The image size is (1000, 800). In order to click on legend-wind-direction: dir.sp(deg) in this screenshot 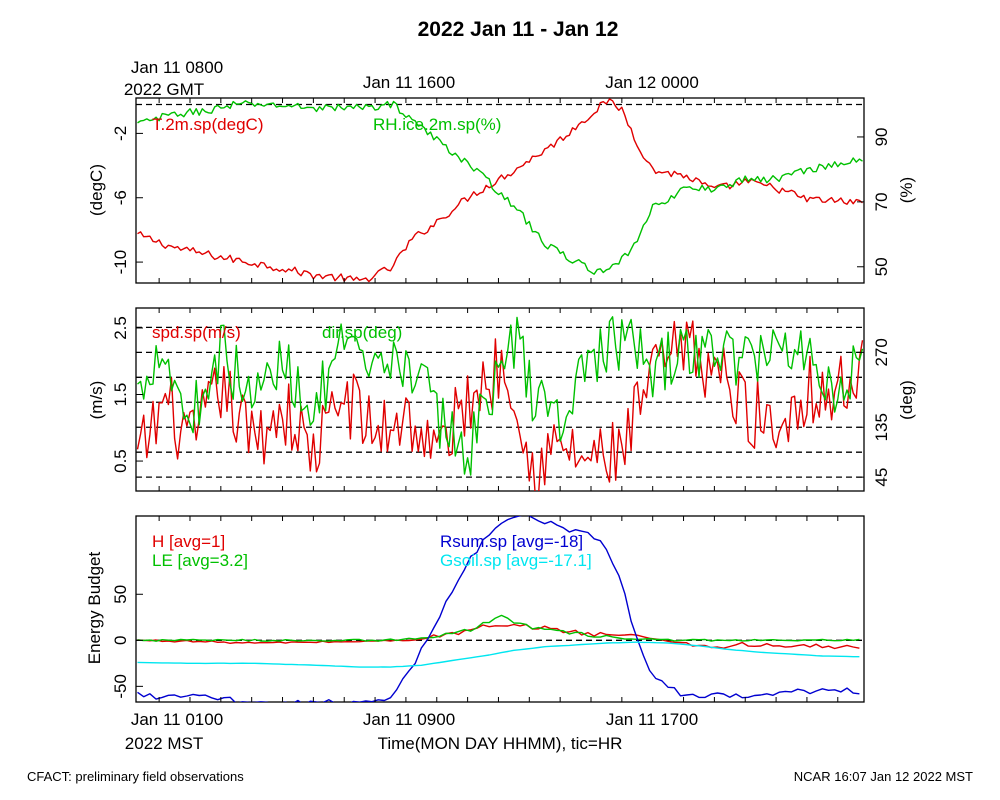, I will do `click(362, 332)`.